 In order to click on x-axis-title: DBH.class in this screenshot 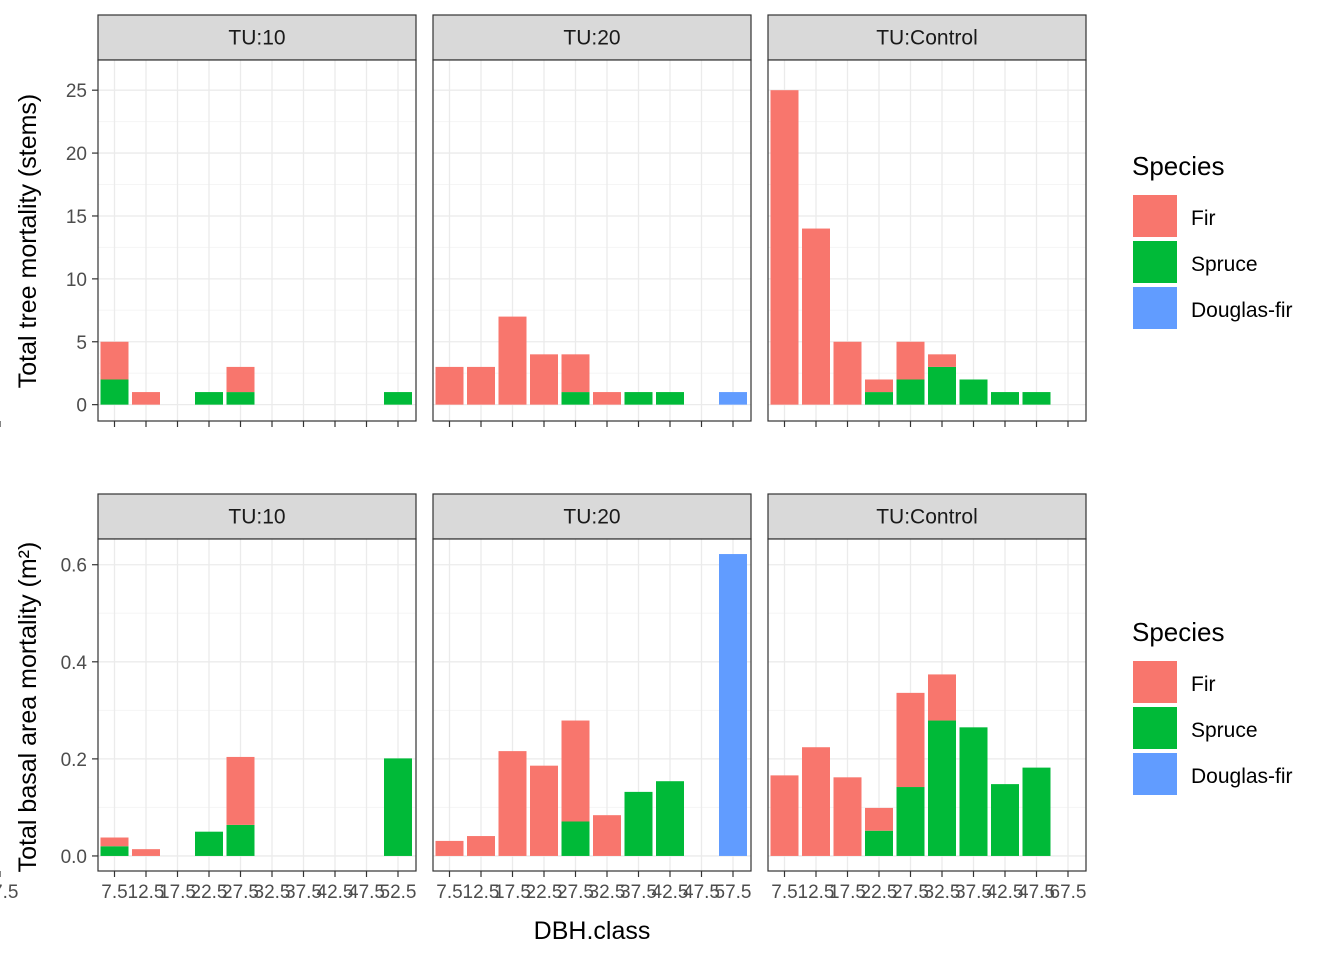, I will do `click(592, 931)`.